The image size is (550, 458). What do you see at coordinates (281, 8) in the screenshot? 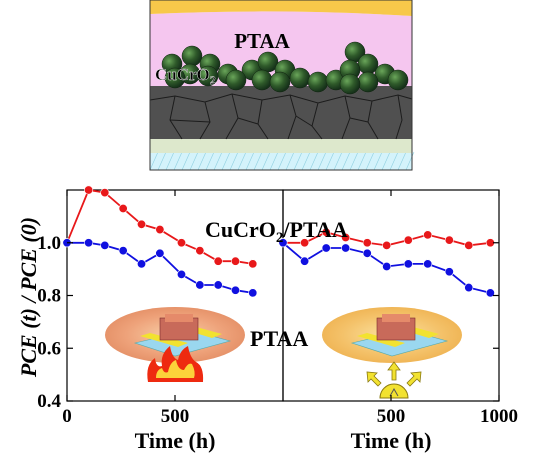
I see `top-electrode` at bounding box center [281, 8].